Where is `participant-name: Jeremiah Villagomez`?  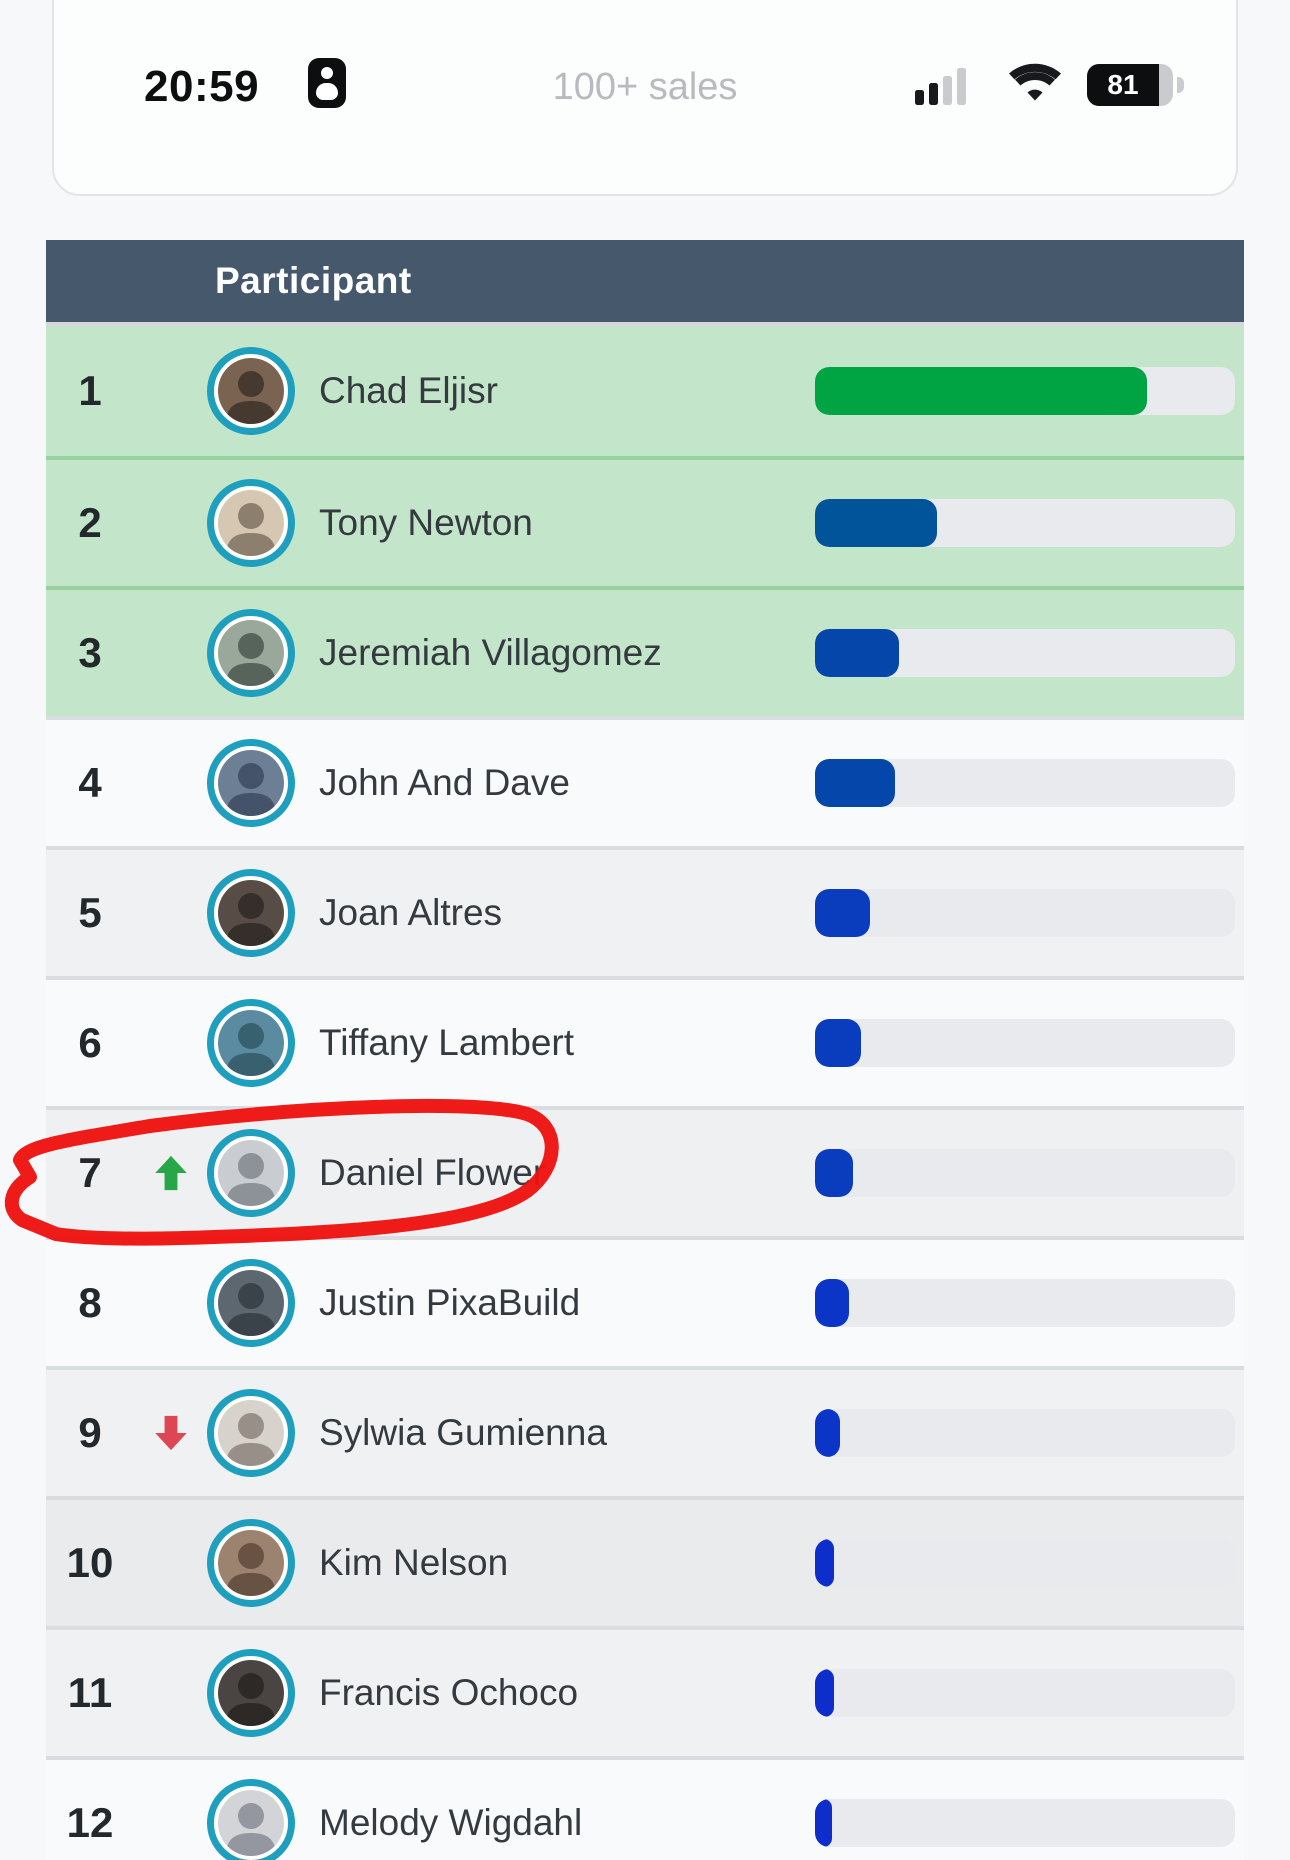
participant-name: Jeremiah Villagomez is located at coordinates (490, 652).